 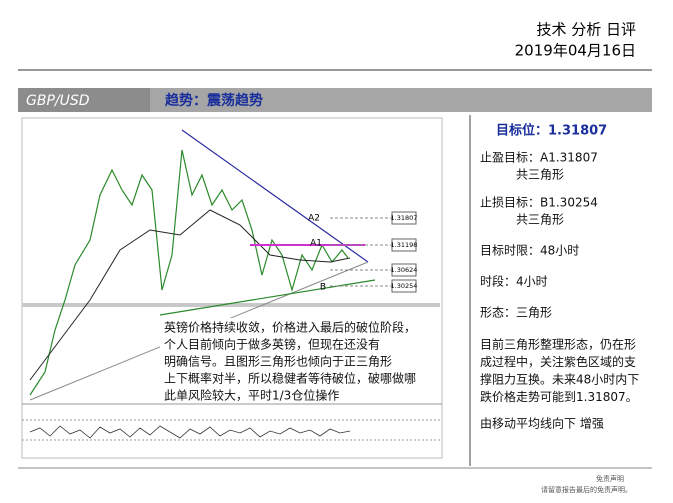 I want to click on report-date: 2019年04月16日, so click(x=575, y=51).